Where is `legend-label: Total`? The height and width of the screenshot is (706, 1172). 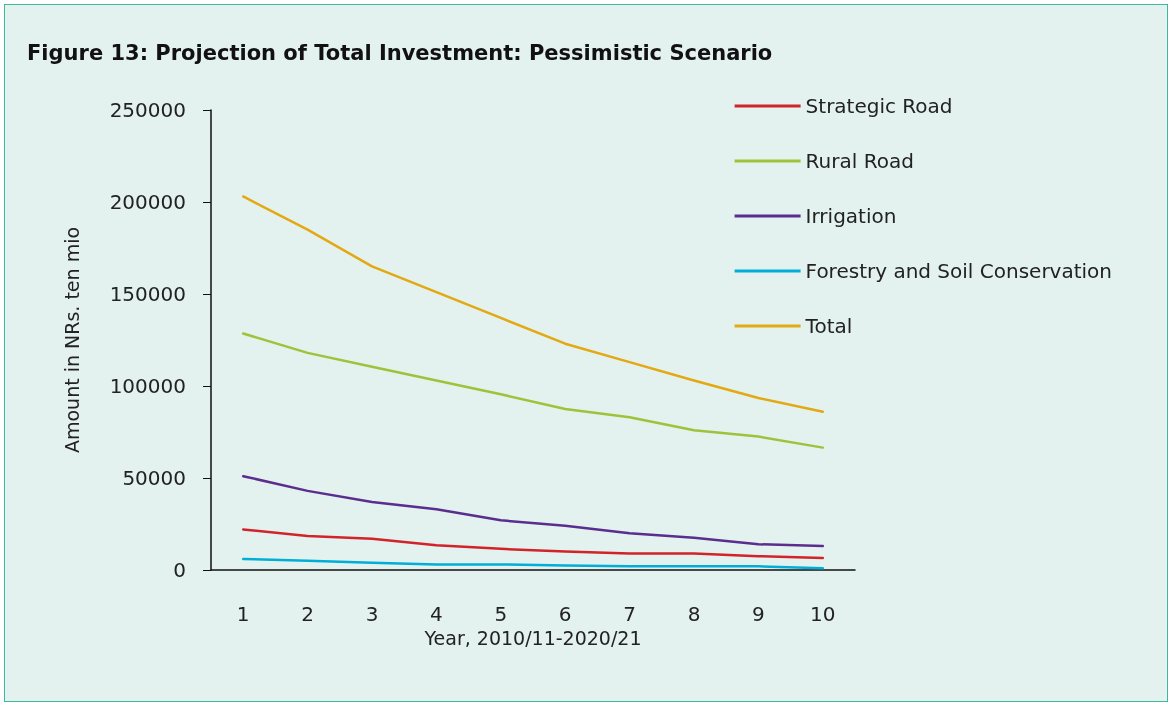 legend-label: Total is located at coordinates (828, 326).